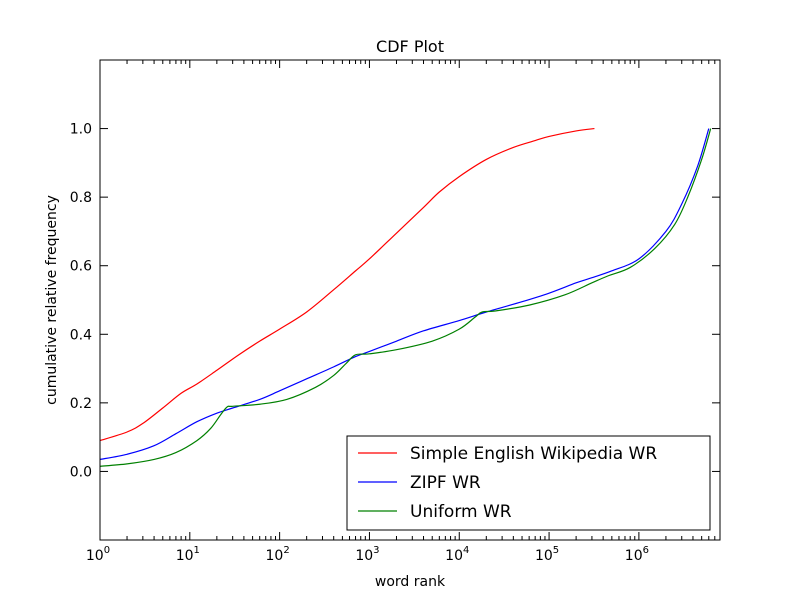 The image size is (800, 600). I want to click on x-tick-label: 10⁴, so click(457, 554).